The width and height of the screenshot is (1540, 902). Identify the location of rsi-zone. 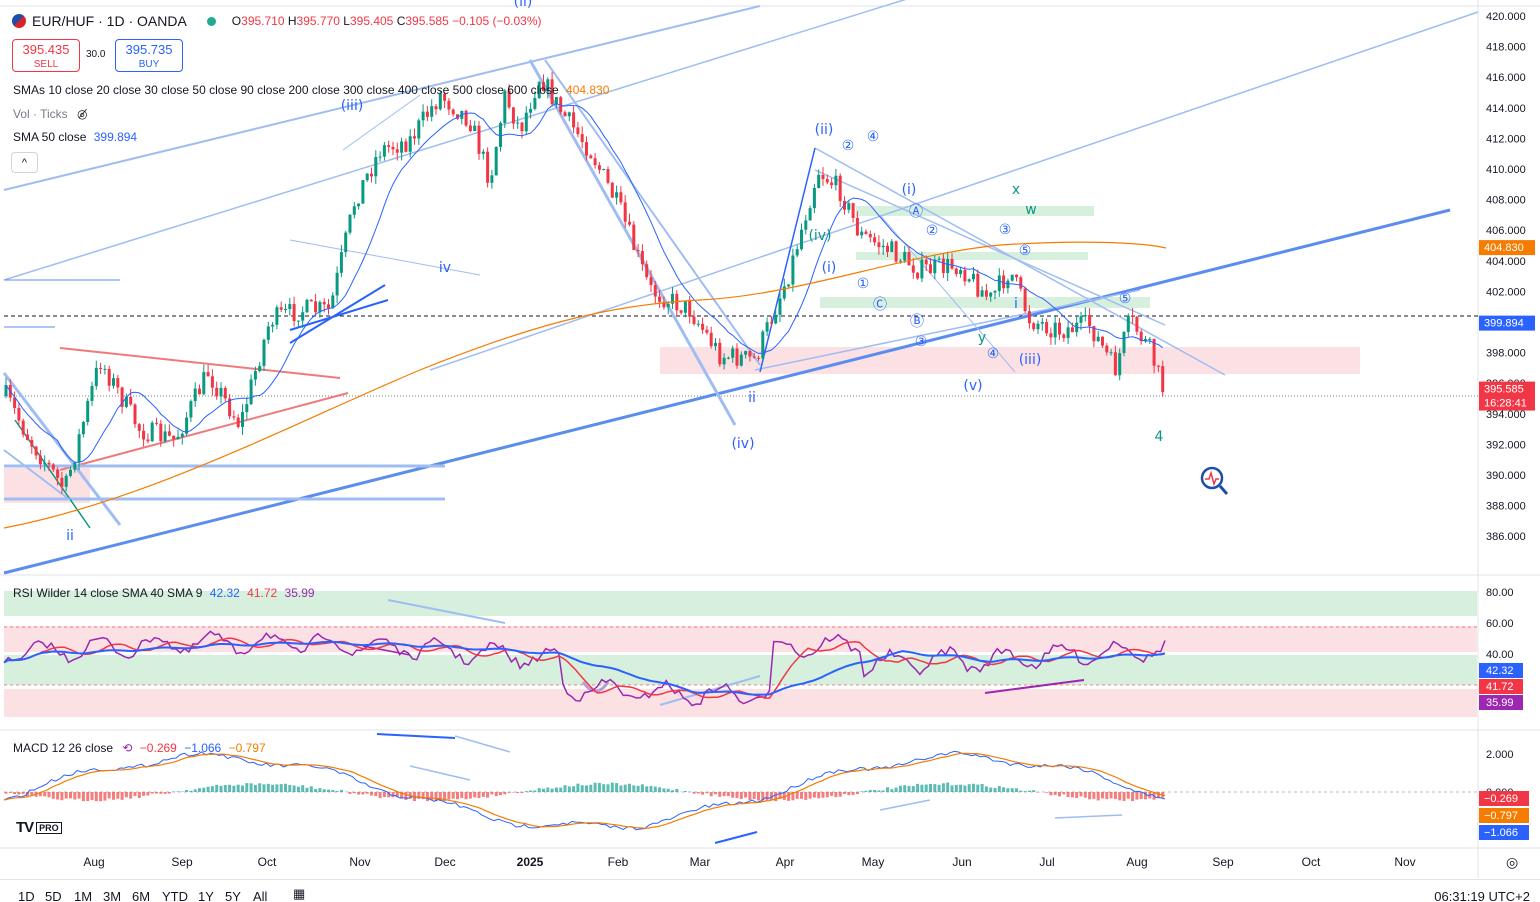
(740, 670).